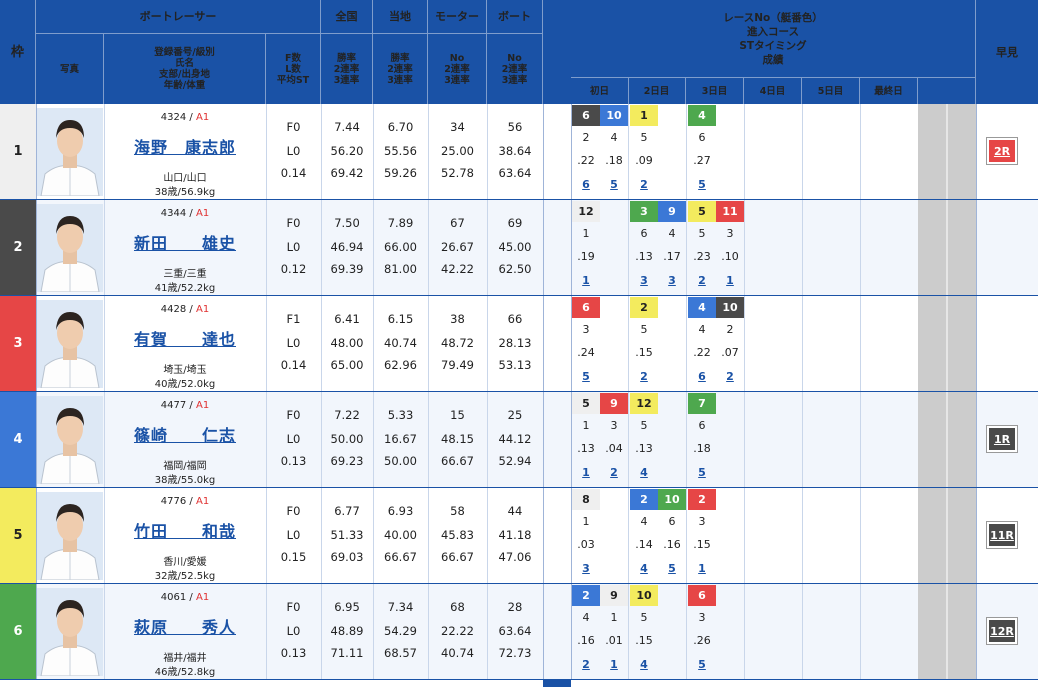  Describe the element at coordinates (515, 607) in the screenshot. I see `boat-stat: 28` at that location.